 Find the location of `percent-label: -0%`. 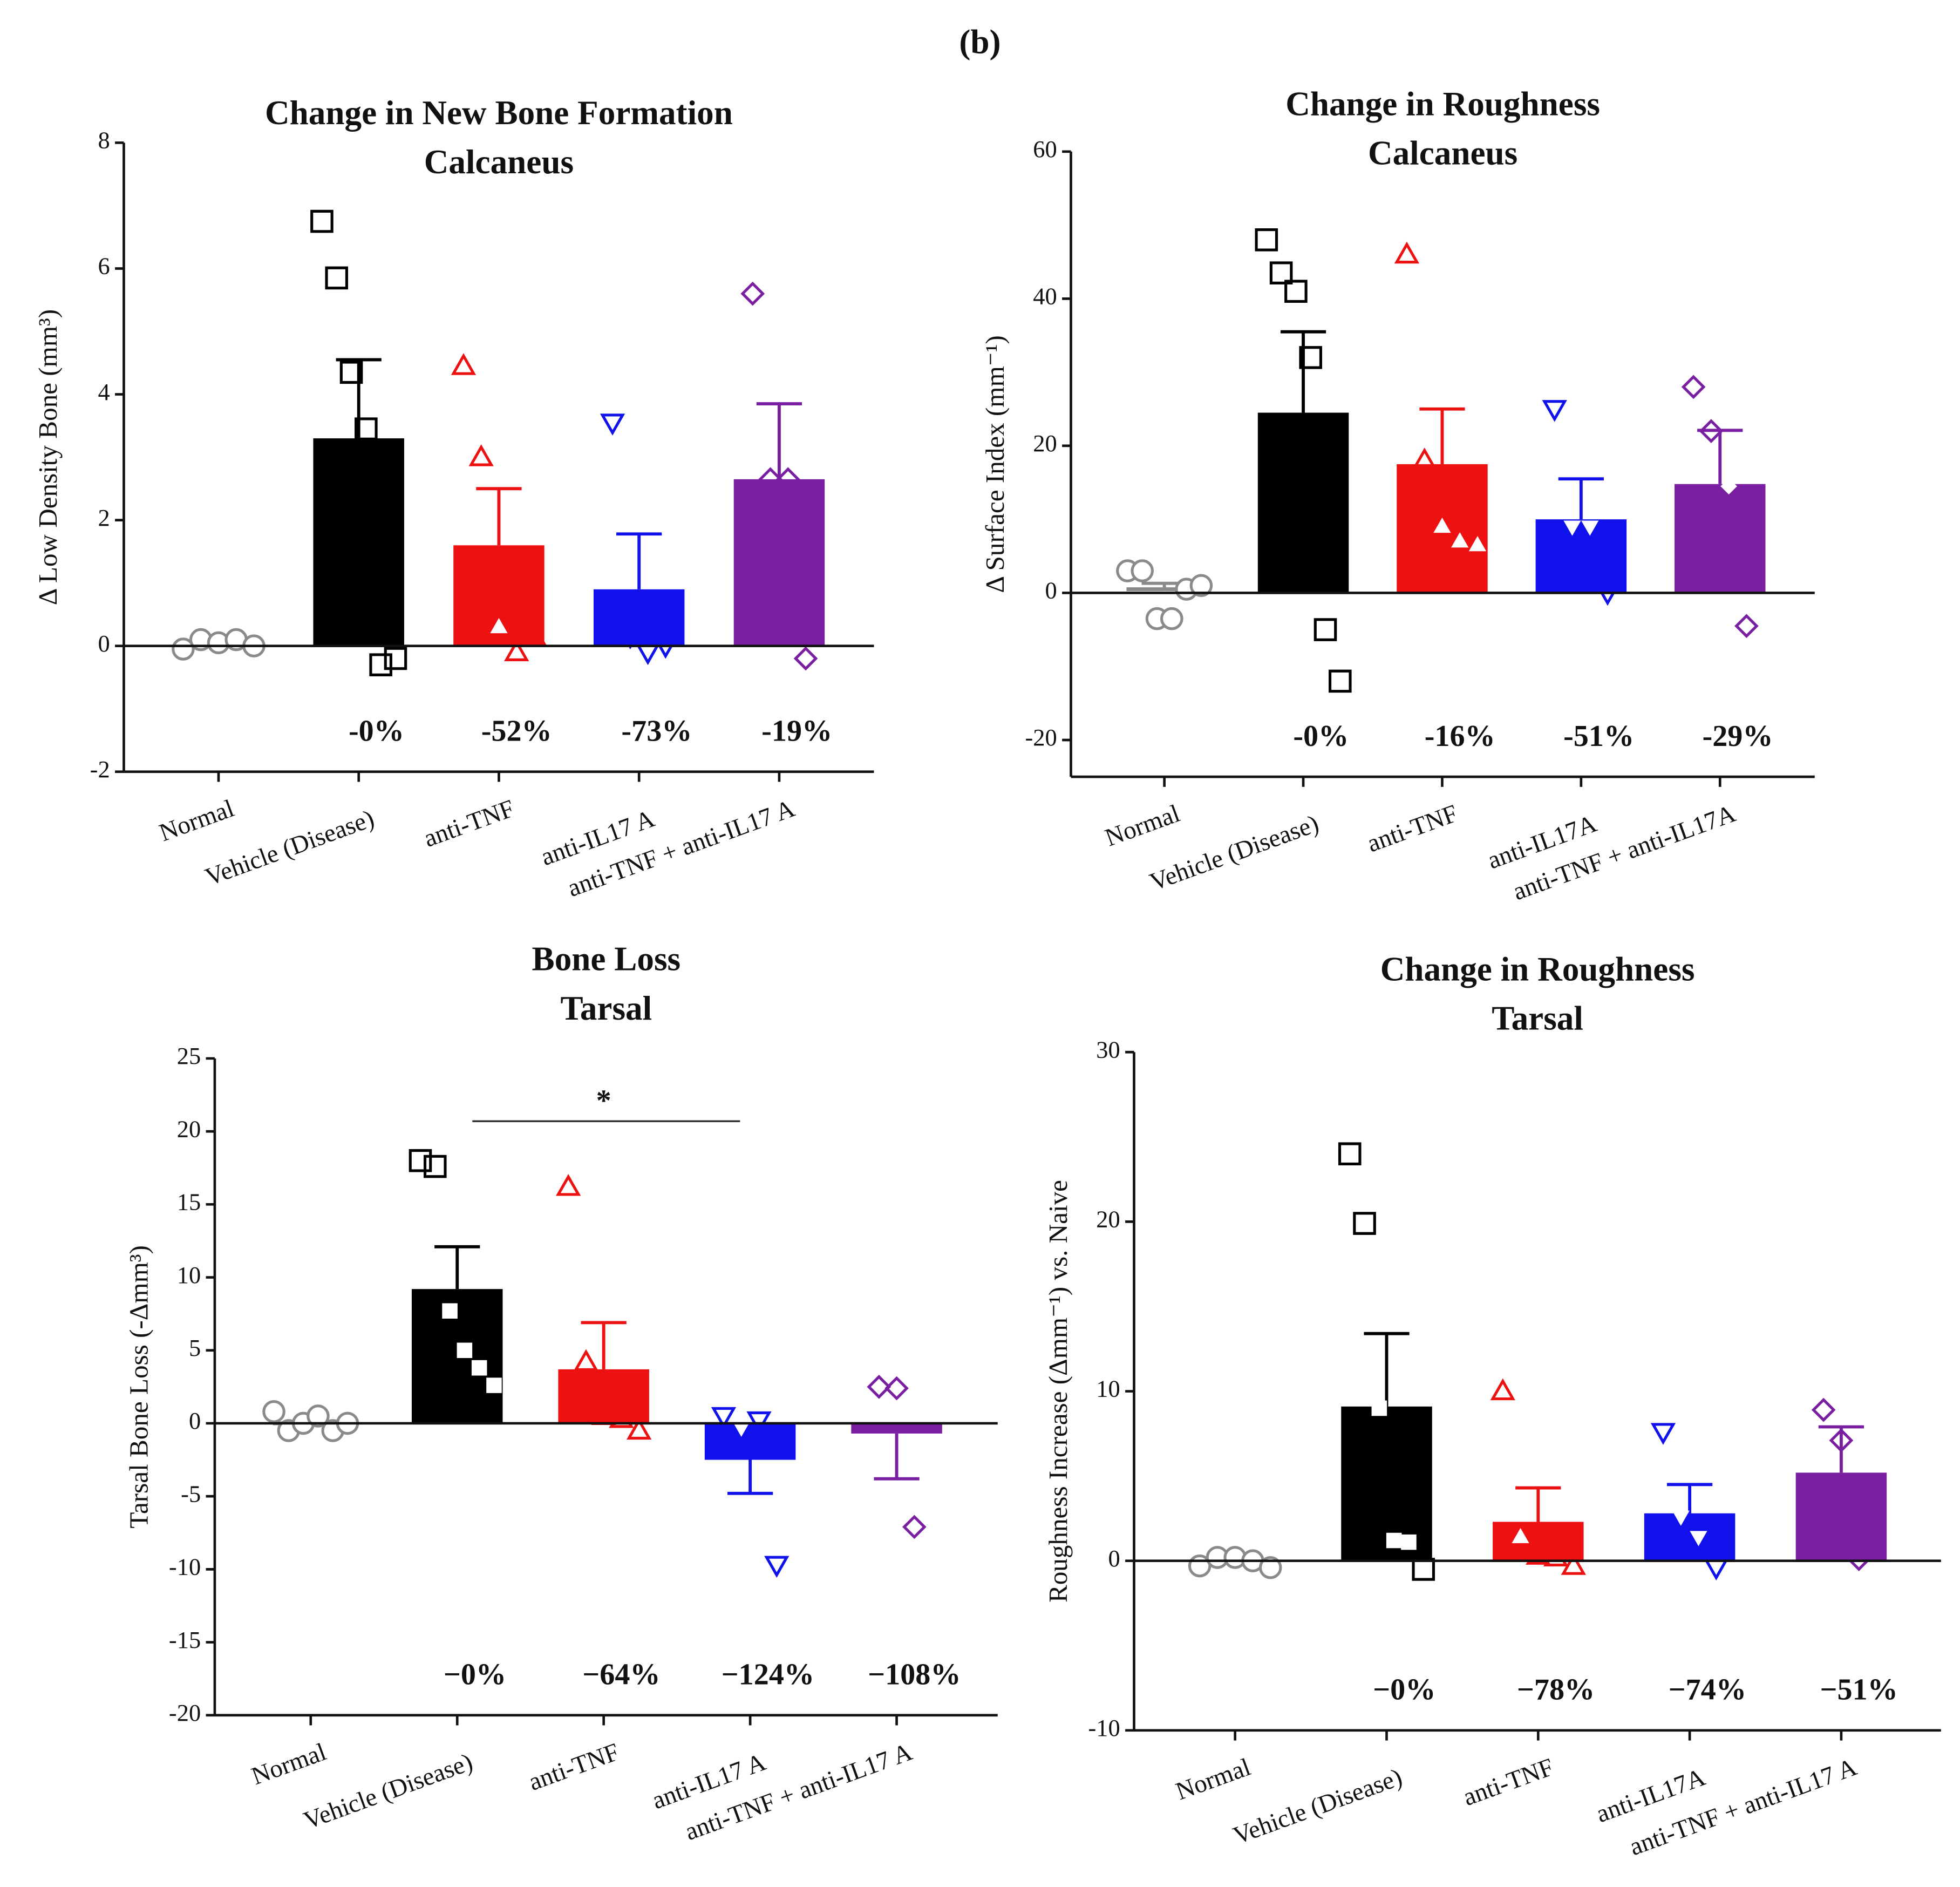

percent-label: -0% is located at coordinates (376, 731).